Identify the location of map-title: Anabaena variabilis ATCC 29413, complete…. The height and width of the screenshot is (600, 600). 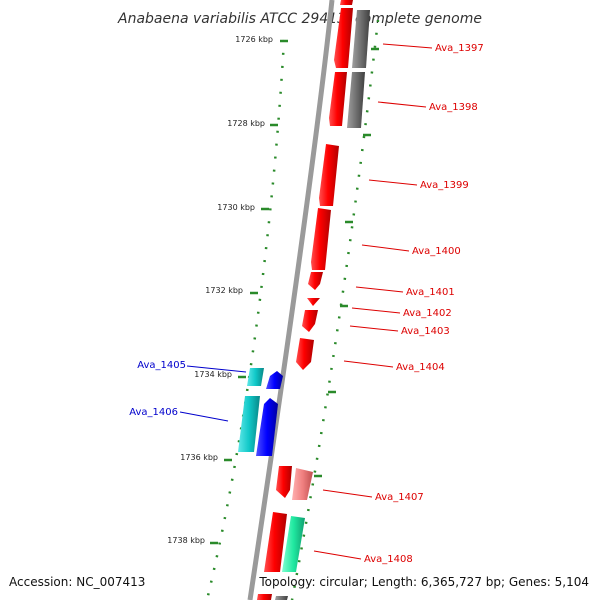
(299, 19).